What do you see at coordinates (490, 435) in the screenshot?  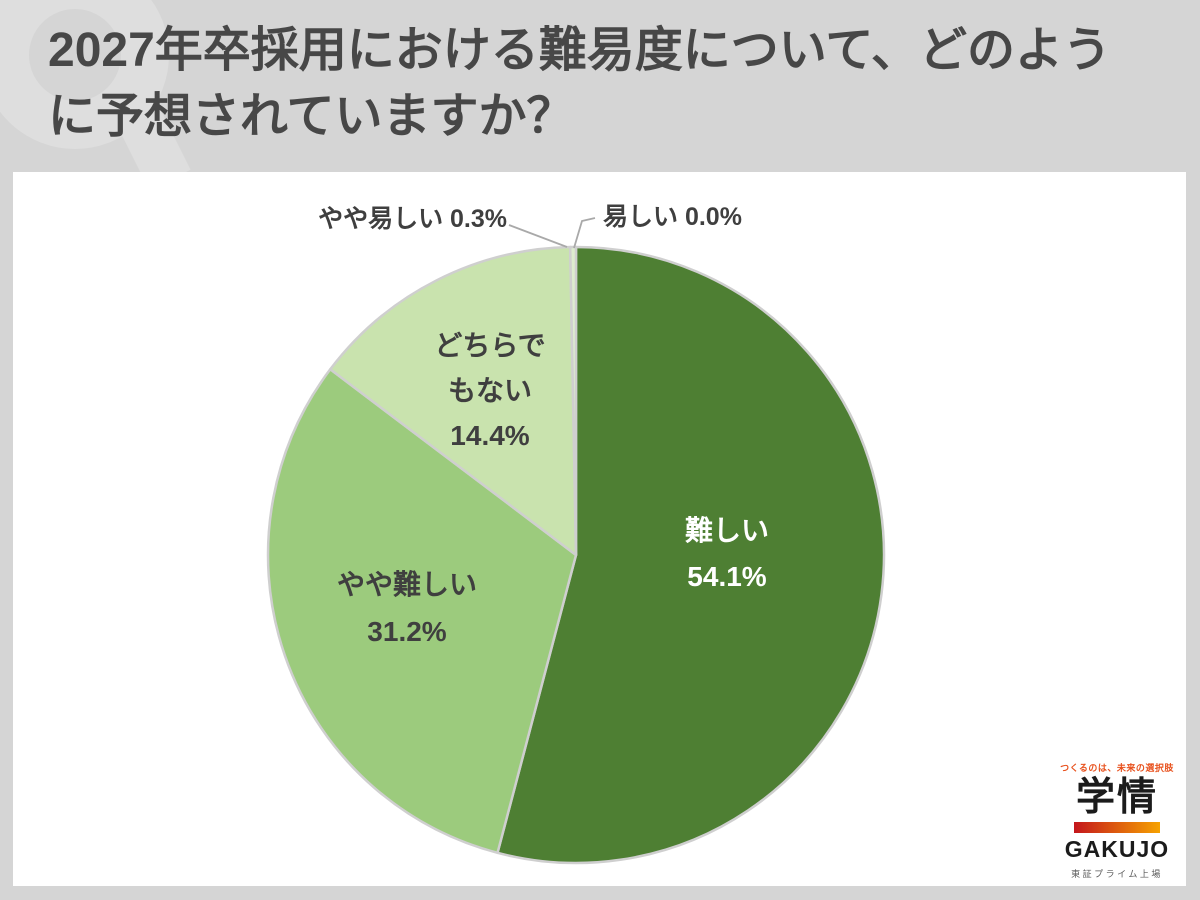 I see `slice-label-percent: 14.4%` at bounding box center [490, 435].